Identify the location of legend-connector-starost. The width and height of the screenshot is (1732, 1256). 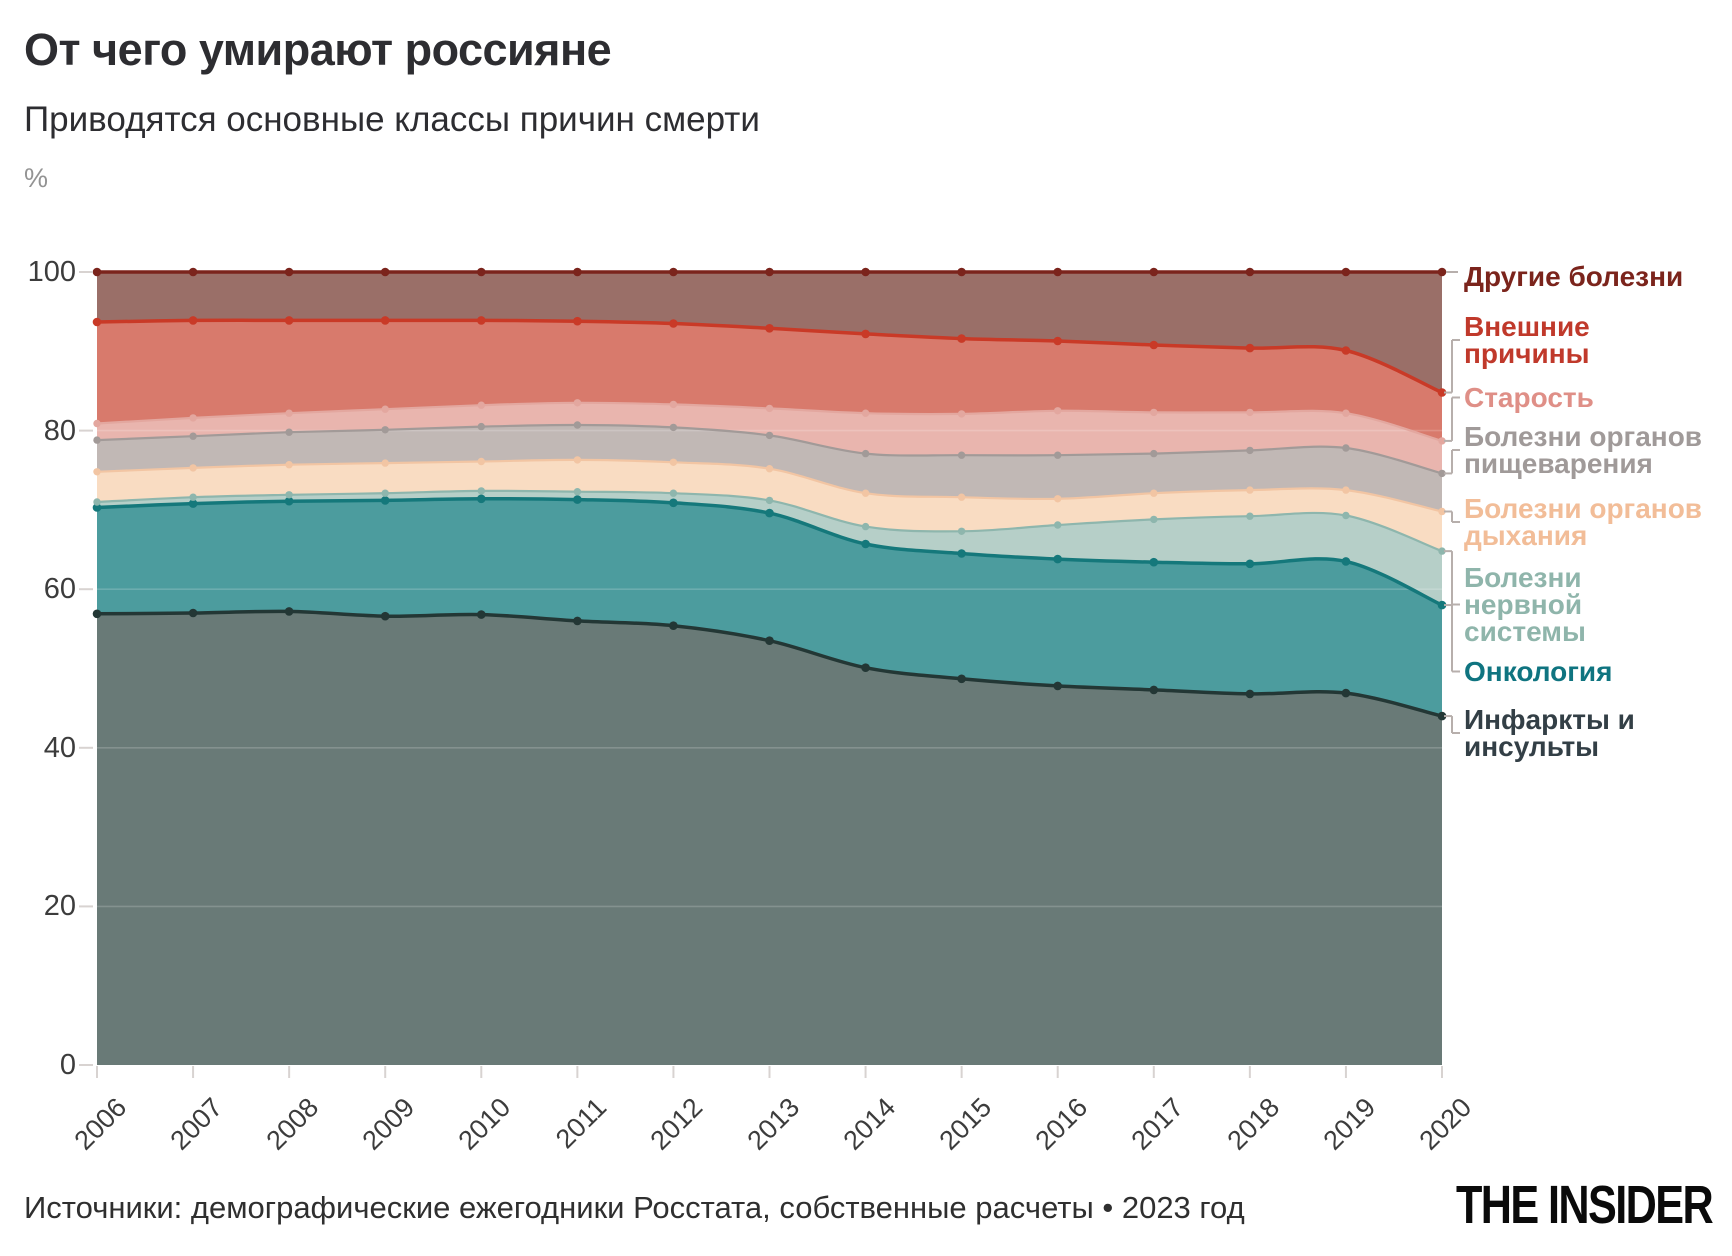
(1452, 419).